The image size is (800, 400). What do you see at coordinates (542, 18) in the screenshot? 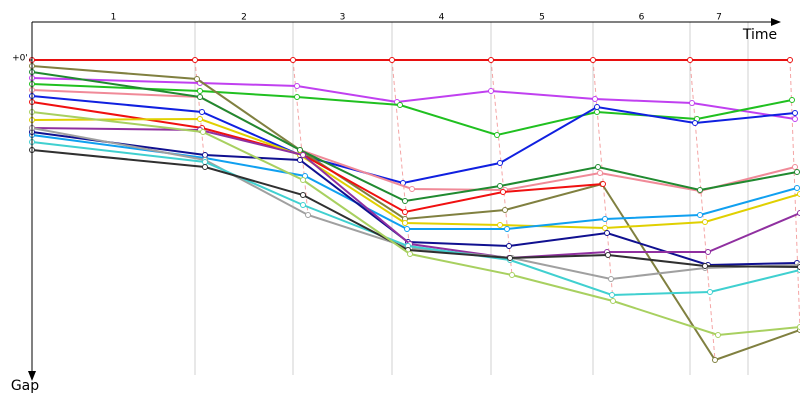
I see `lap-label: 5` at bounding box center [542, 18].